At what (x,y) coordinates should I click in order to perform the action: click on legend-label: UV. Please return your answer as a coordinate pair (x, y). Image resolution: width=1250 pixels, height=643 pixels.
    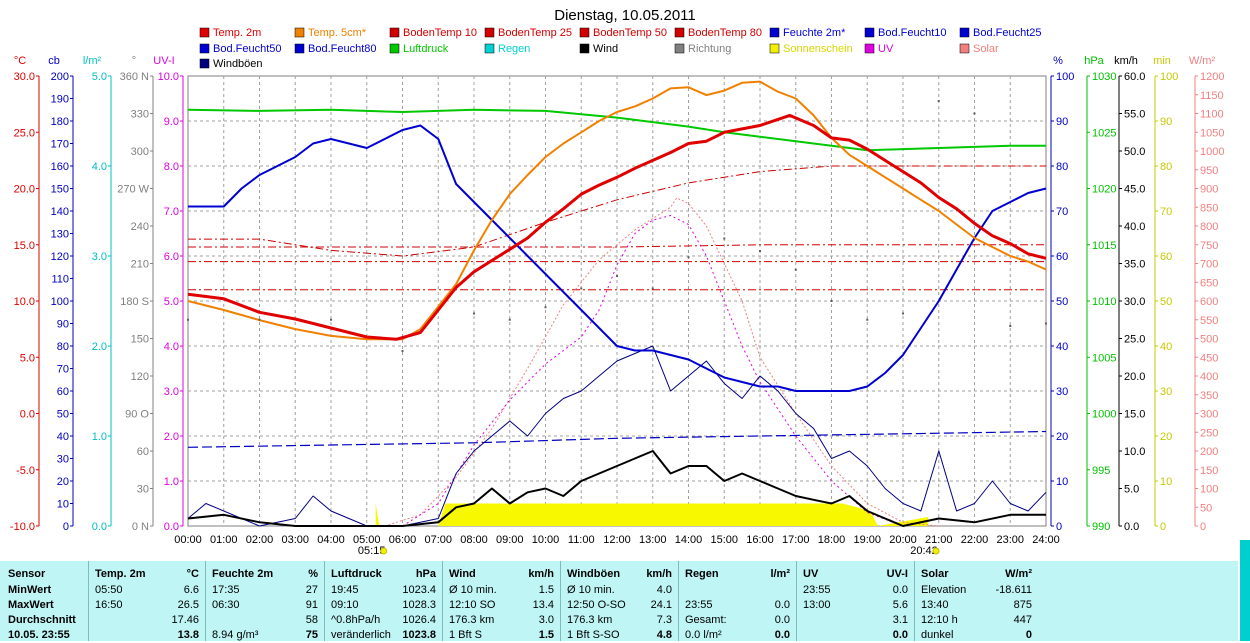
    Looking at the image, I should click on (886, 49).